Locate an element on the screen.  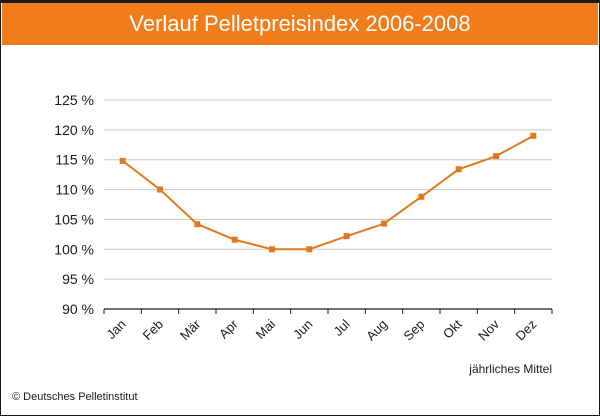
data-point-sep is located at coordinates (421, 196).